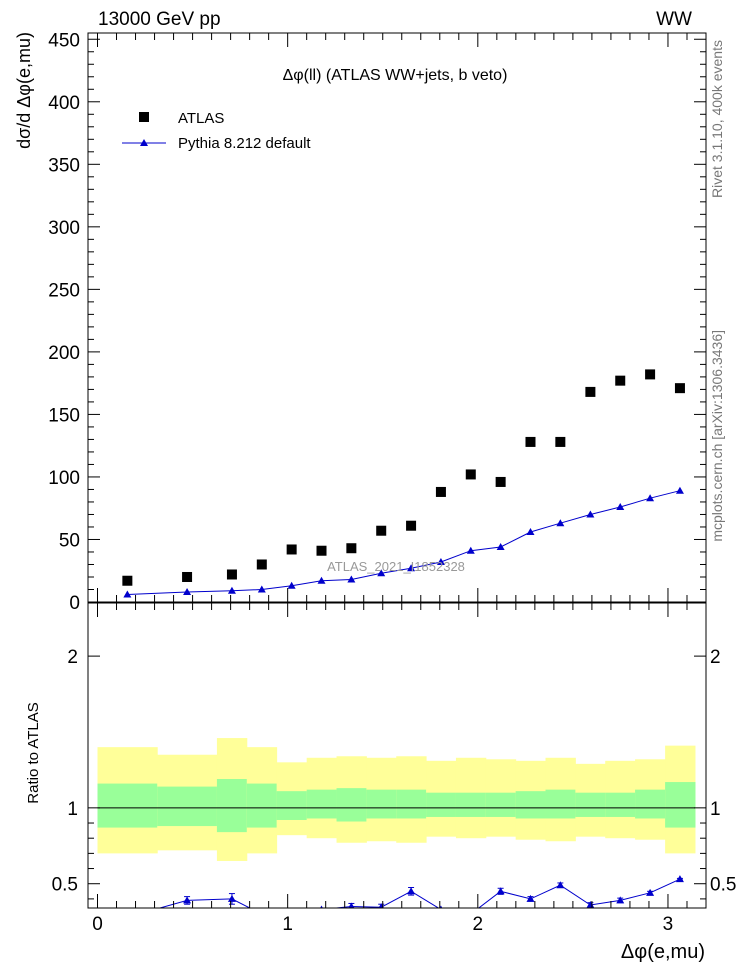 Image resolution: width=746 pixels, height=972 pixels. Describe the element at coordinates (64, 353) in the screenshot. I see `y-tick-label: 200` at that location.